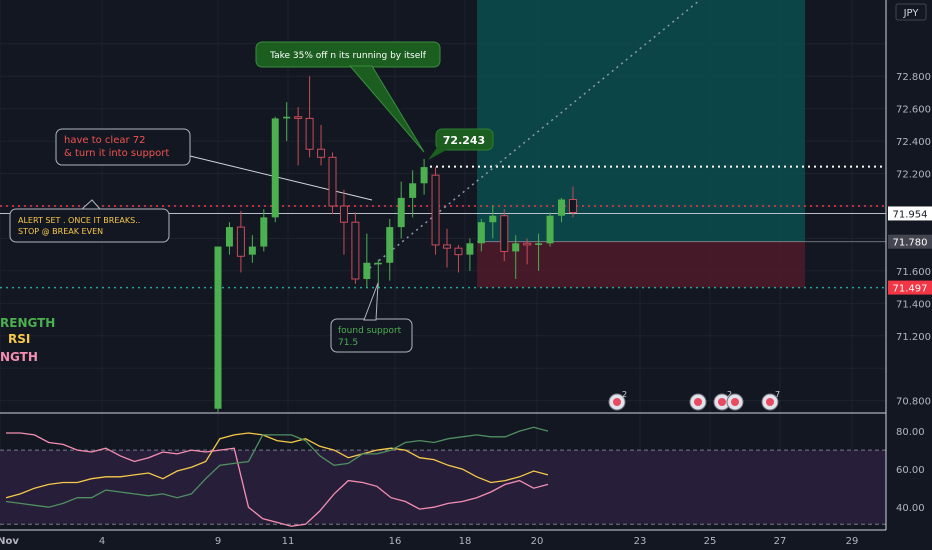 The image size is (932, 550). I want to click on support-pointer, so click(371, 301).